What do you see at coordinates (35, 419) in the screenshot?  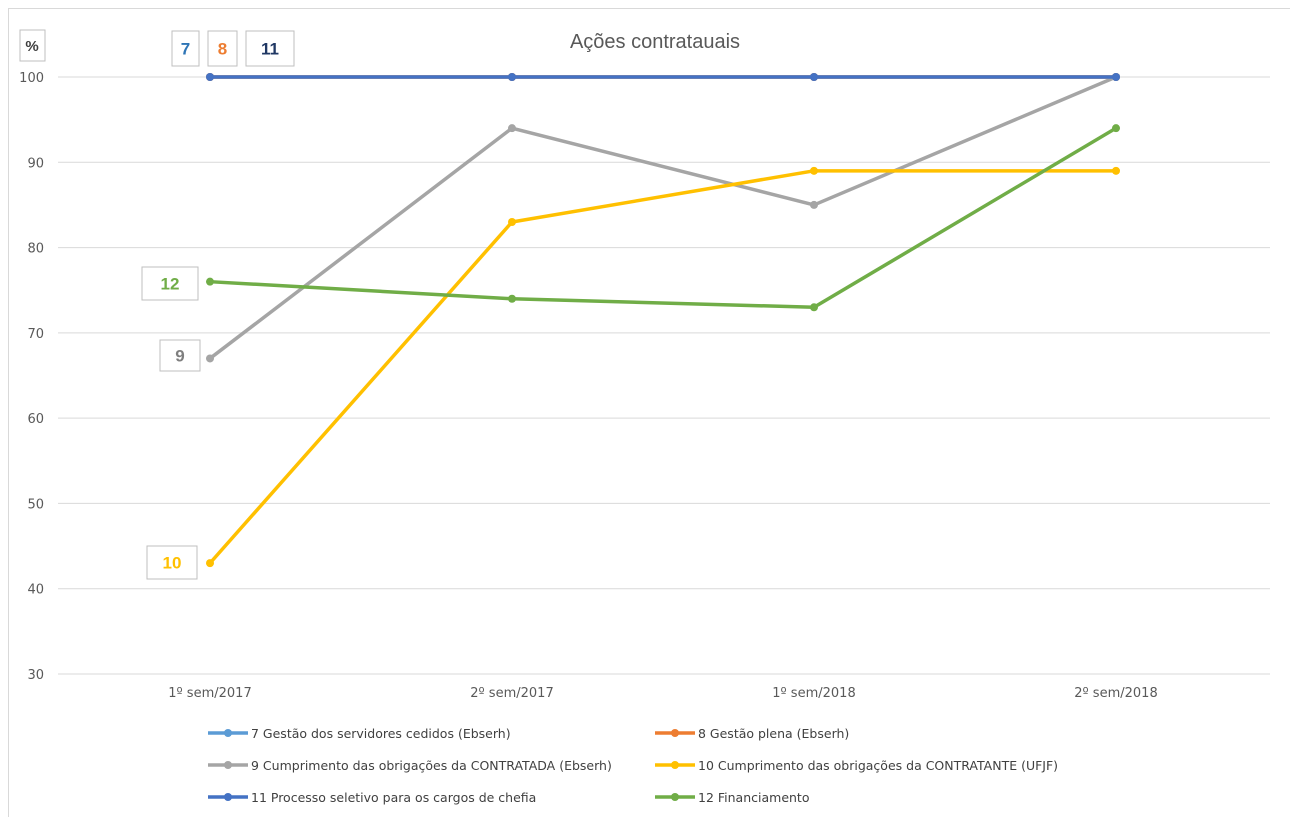 I see `y-tick-label: 60` at bounding box center [35, 419].